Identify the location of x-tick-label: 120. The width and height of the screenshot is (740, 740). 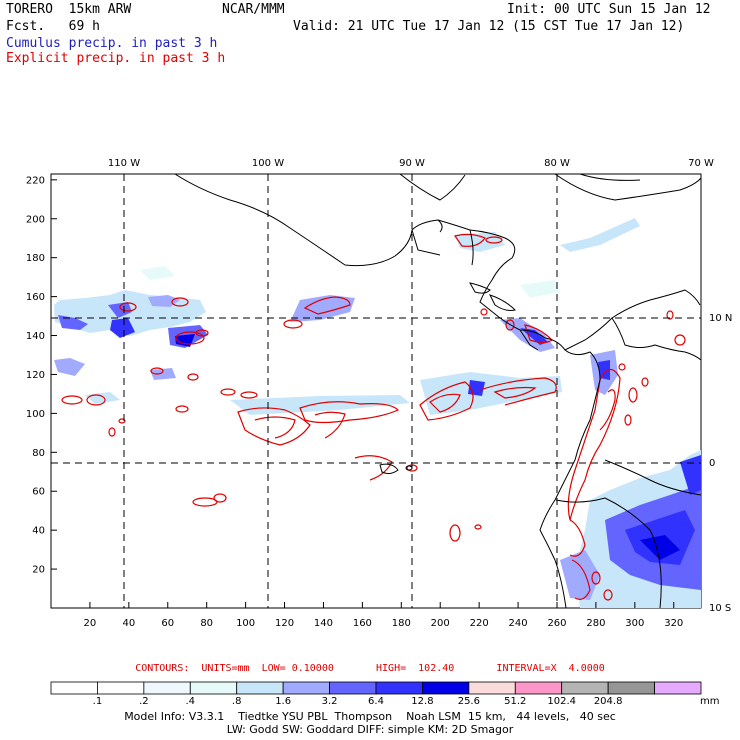
(284, 623).